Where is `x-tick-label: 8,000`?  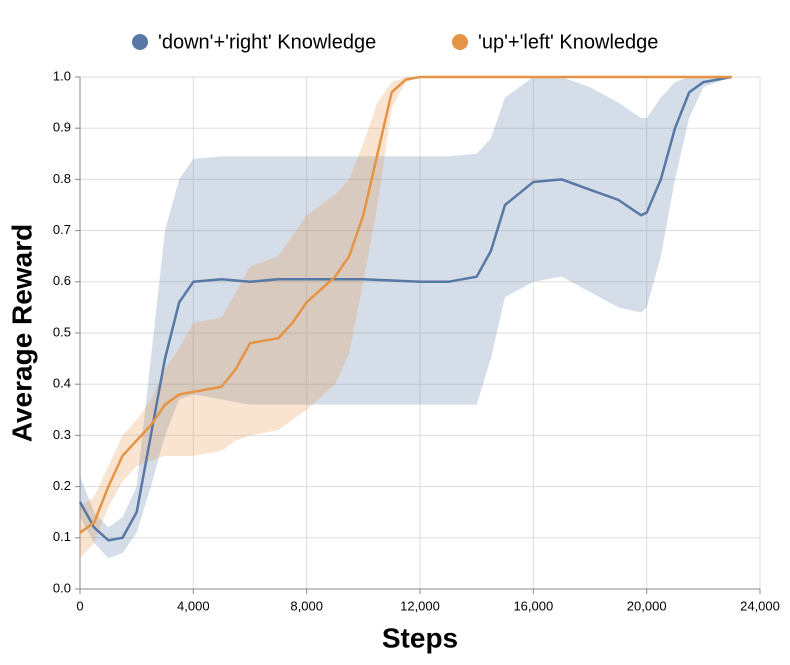
x-tick-label: 8,000 is located at coordinates (306, 605).